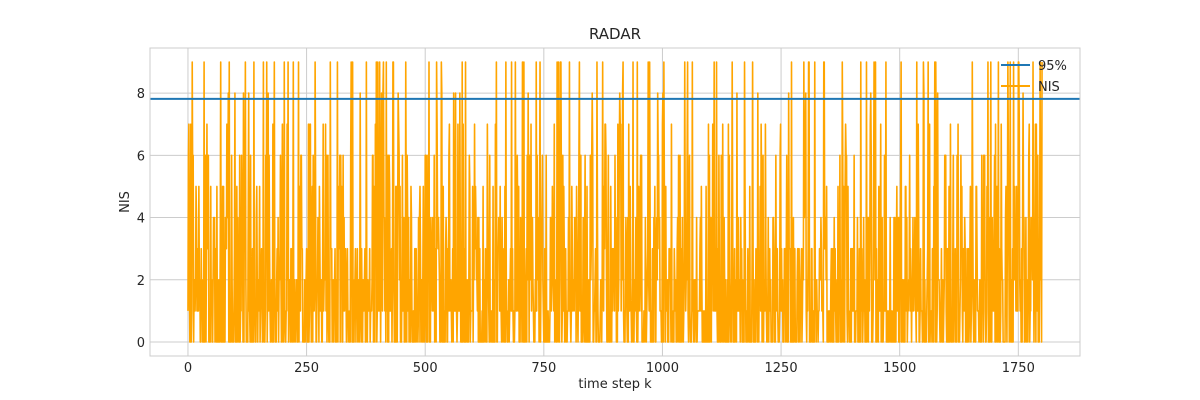 This screenshot has width=1200, height=400. Describe the element at coordinates (125, 202) in the screenshot. I see `y-axis-label: NIS` at that location.